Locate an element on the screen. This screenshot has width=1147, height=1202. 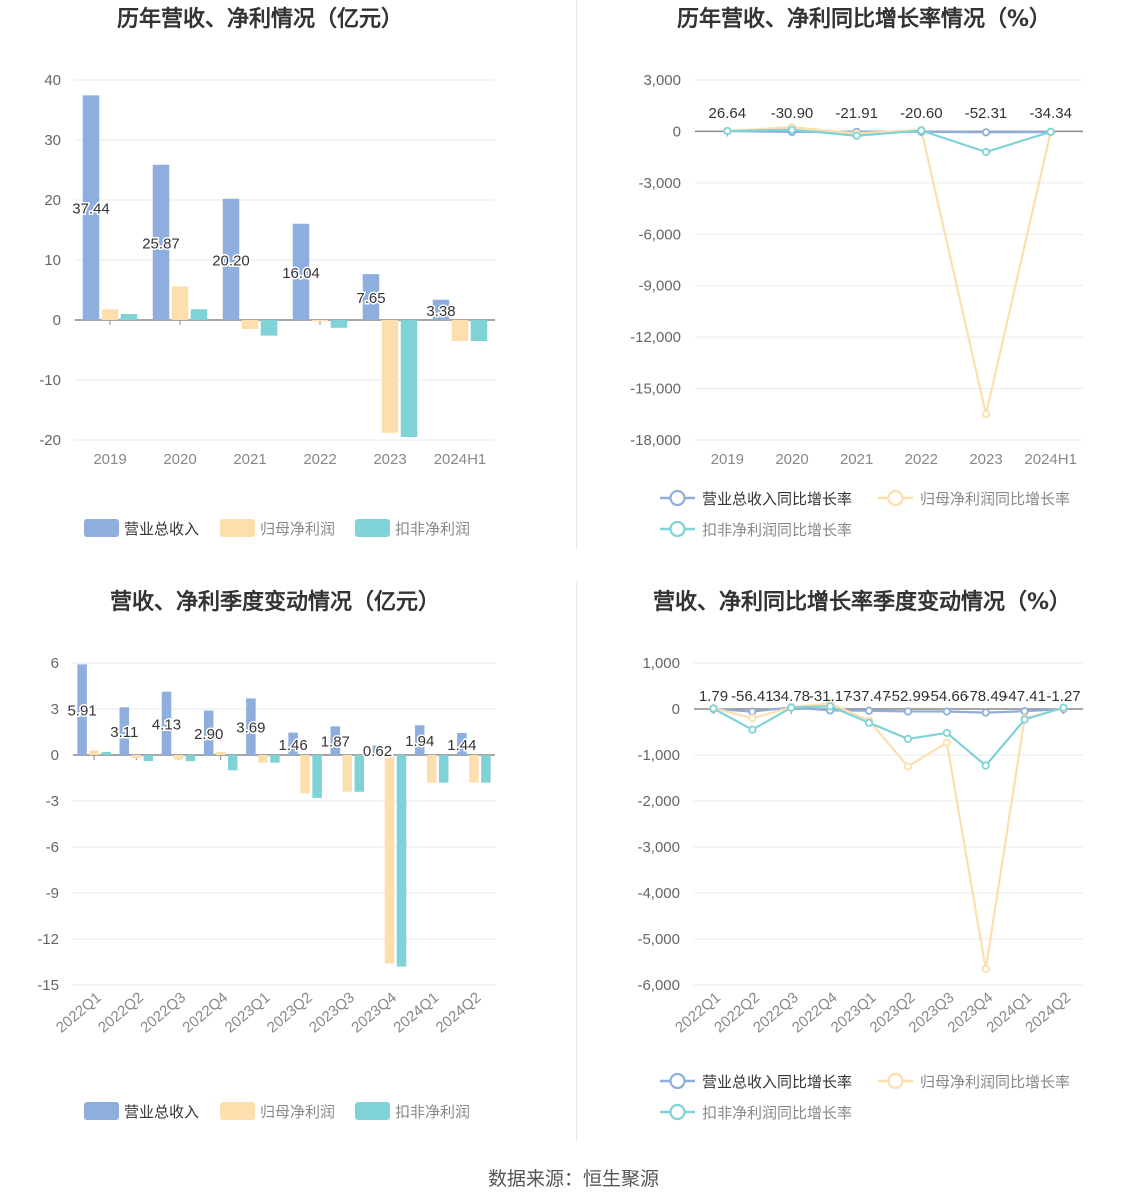
bar-value-label: 5.91 is located at coordinates (81, 711).